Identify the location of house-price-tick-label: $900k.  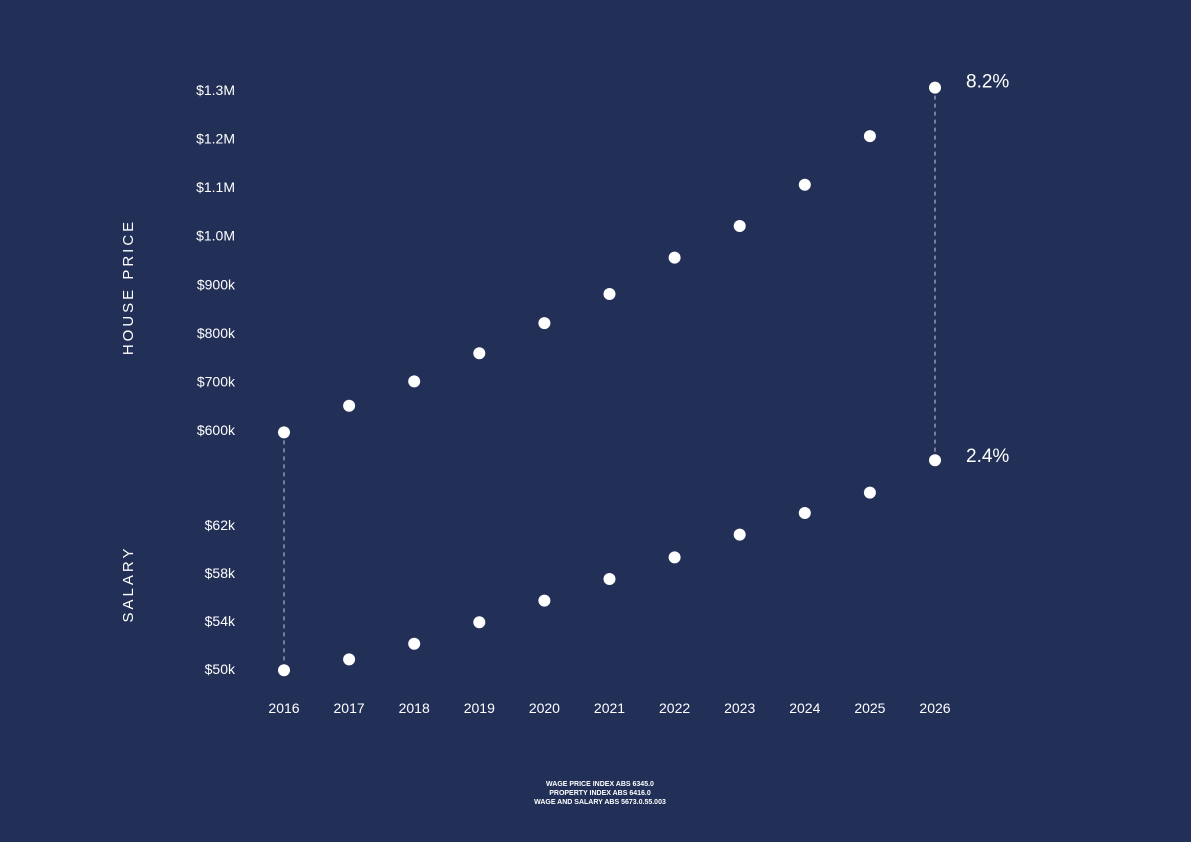
(216, 284).